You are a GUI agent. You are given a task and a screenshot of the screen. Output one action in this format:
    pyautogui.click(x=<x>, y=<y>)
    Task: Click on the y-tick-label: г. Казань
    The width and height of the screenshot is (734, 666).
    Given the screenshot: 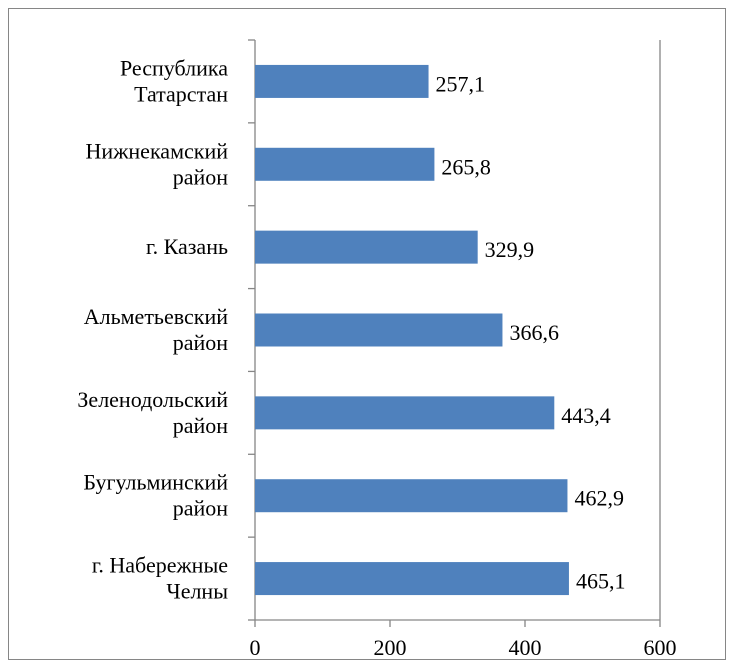 What is the action you would take?
    pyautogui.click(x=187, y=246)
    